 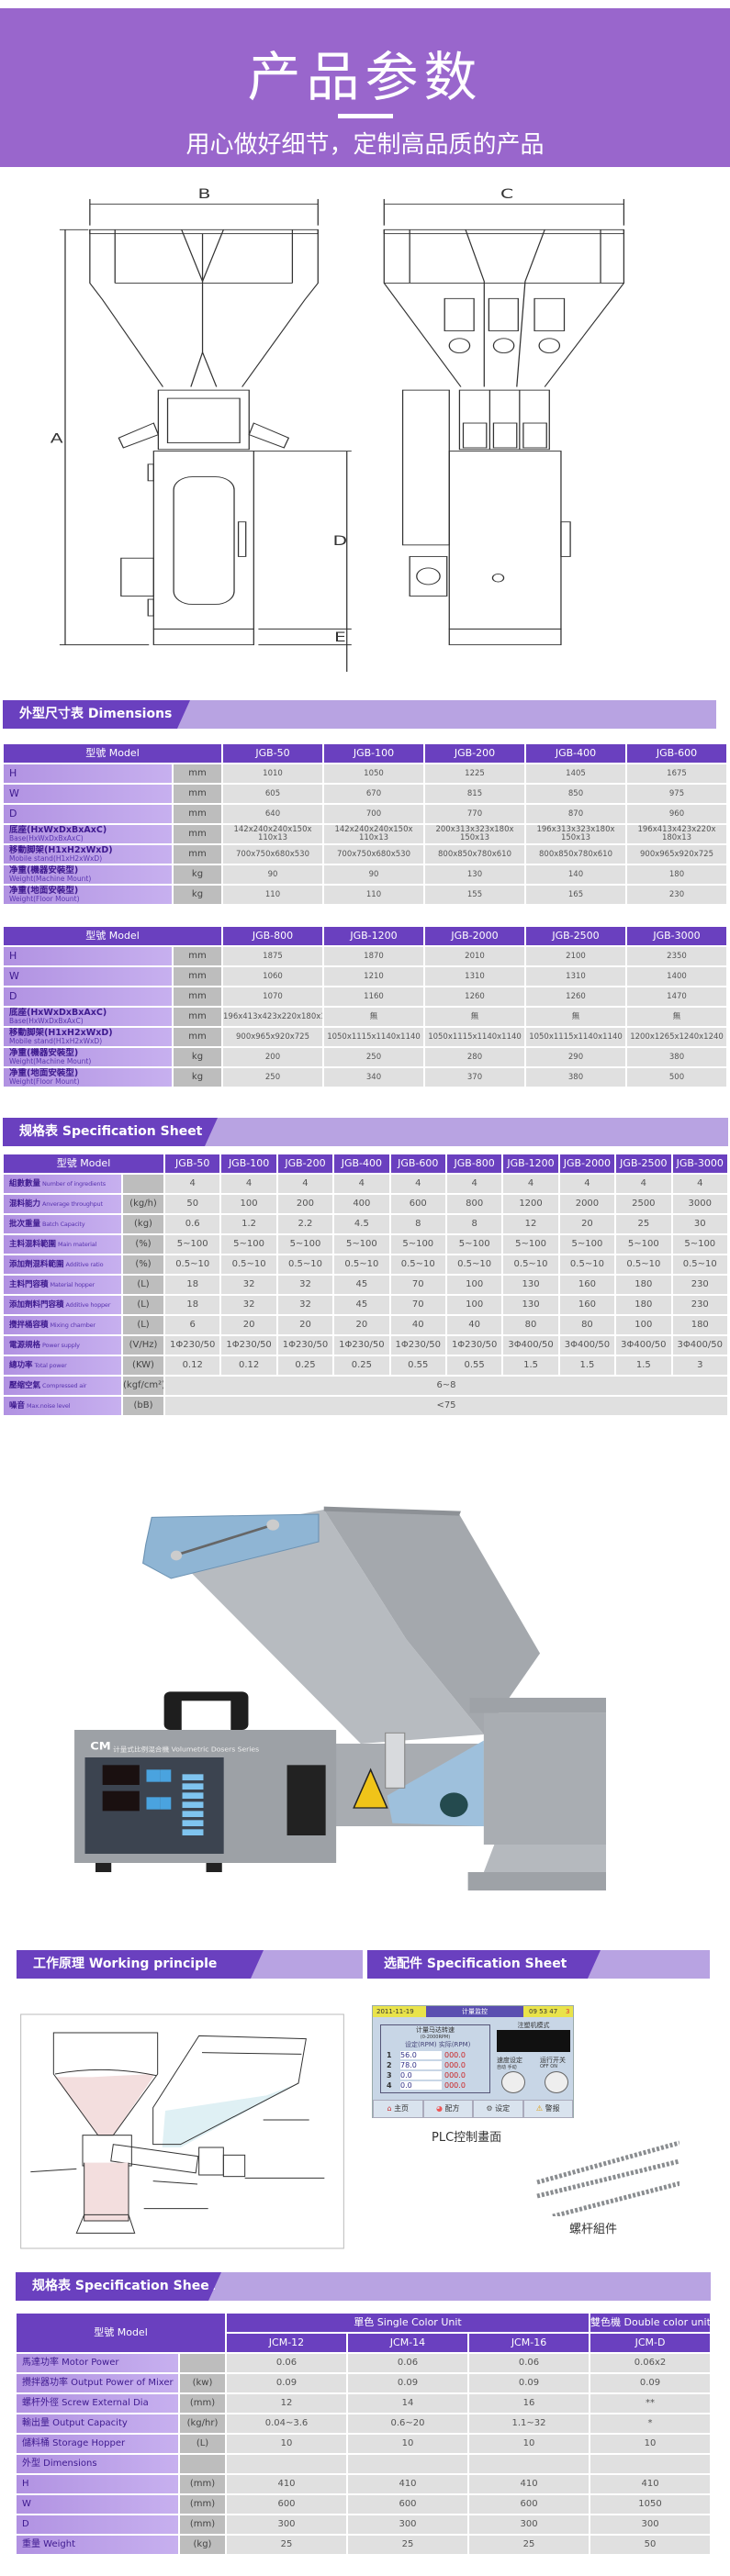 I want to click on unit-cell: kg, so click(x=197, y=1057).